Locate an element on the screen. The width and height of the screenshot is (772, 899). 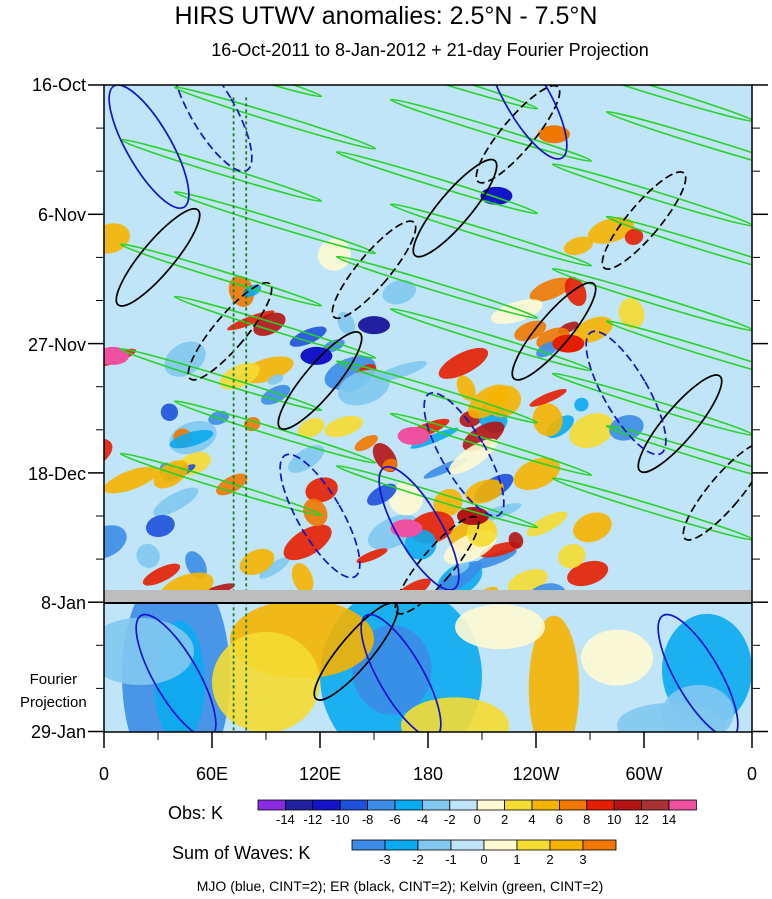
fourier-projection-label: Fourier Projection is located at coordinates (53, 691).